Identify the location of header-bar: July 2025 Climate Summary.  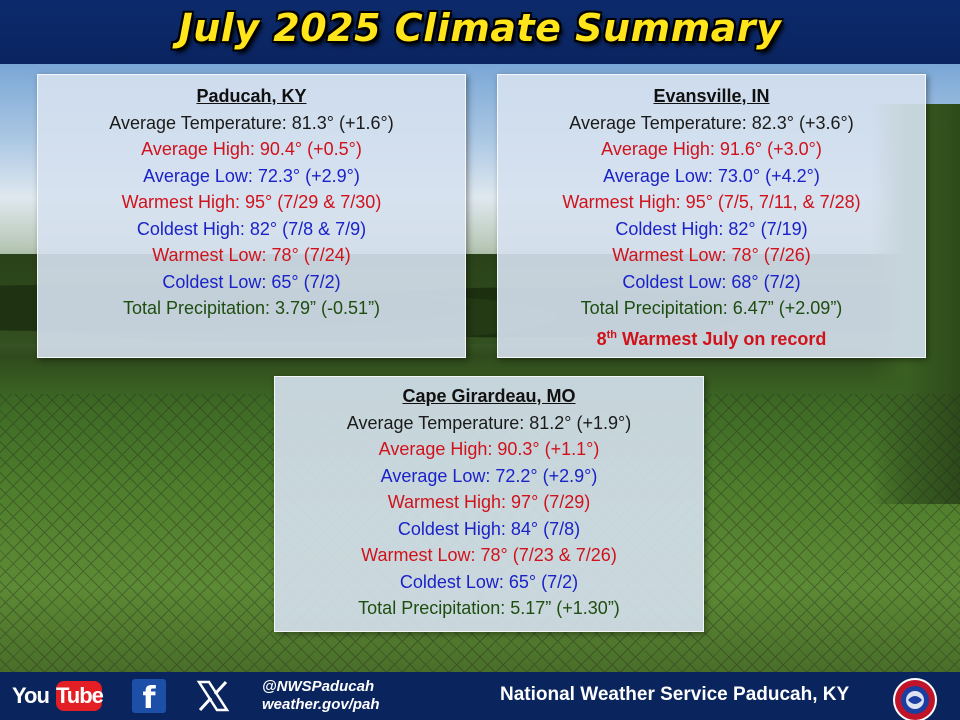
(480, 32).